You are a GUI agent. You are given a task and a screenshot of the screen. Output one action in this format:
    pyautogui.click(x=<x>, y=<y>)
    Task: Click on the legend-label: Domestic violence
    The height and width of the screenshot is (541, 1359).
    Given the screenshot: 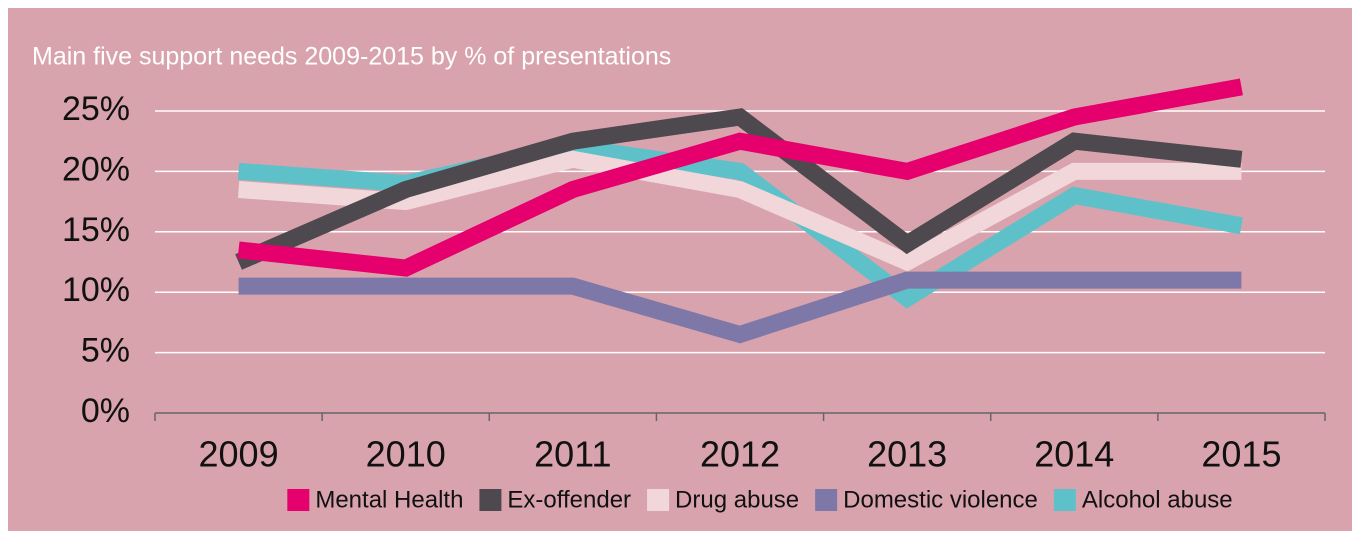 What is the action you would take?
    pyautogui.click(x=940, y=499)
    